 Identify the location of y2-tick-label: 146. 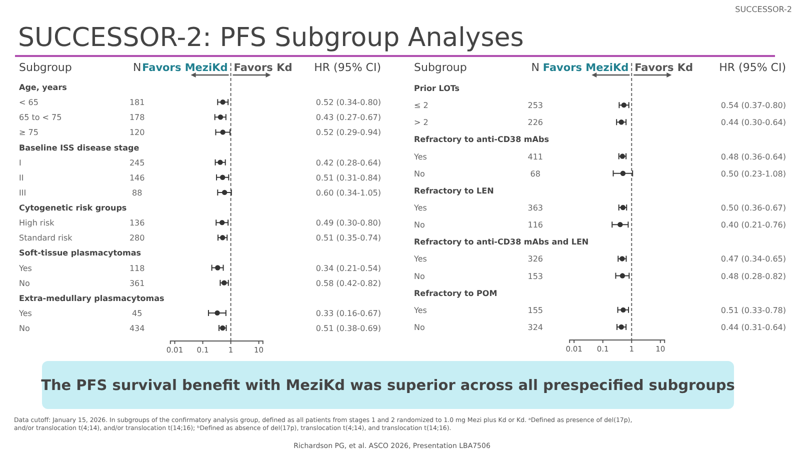
(137, 177).